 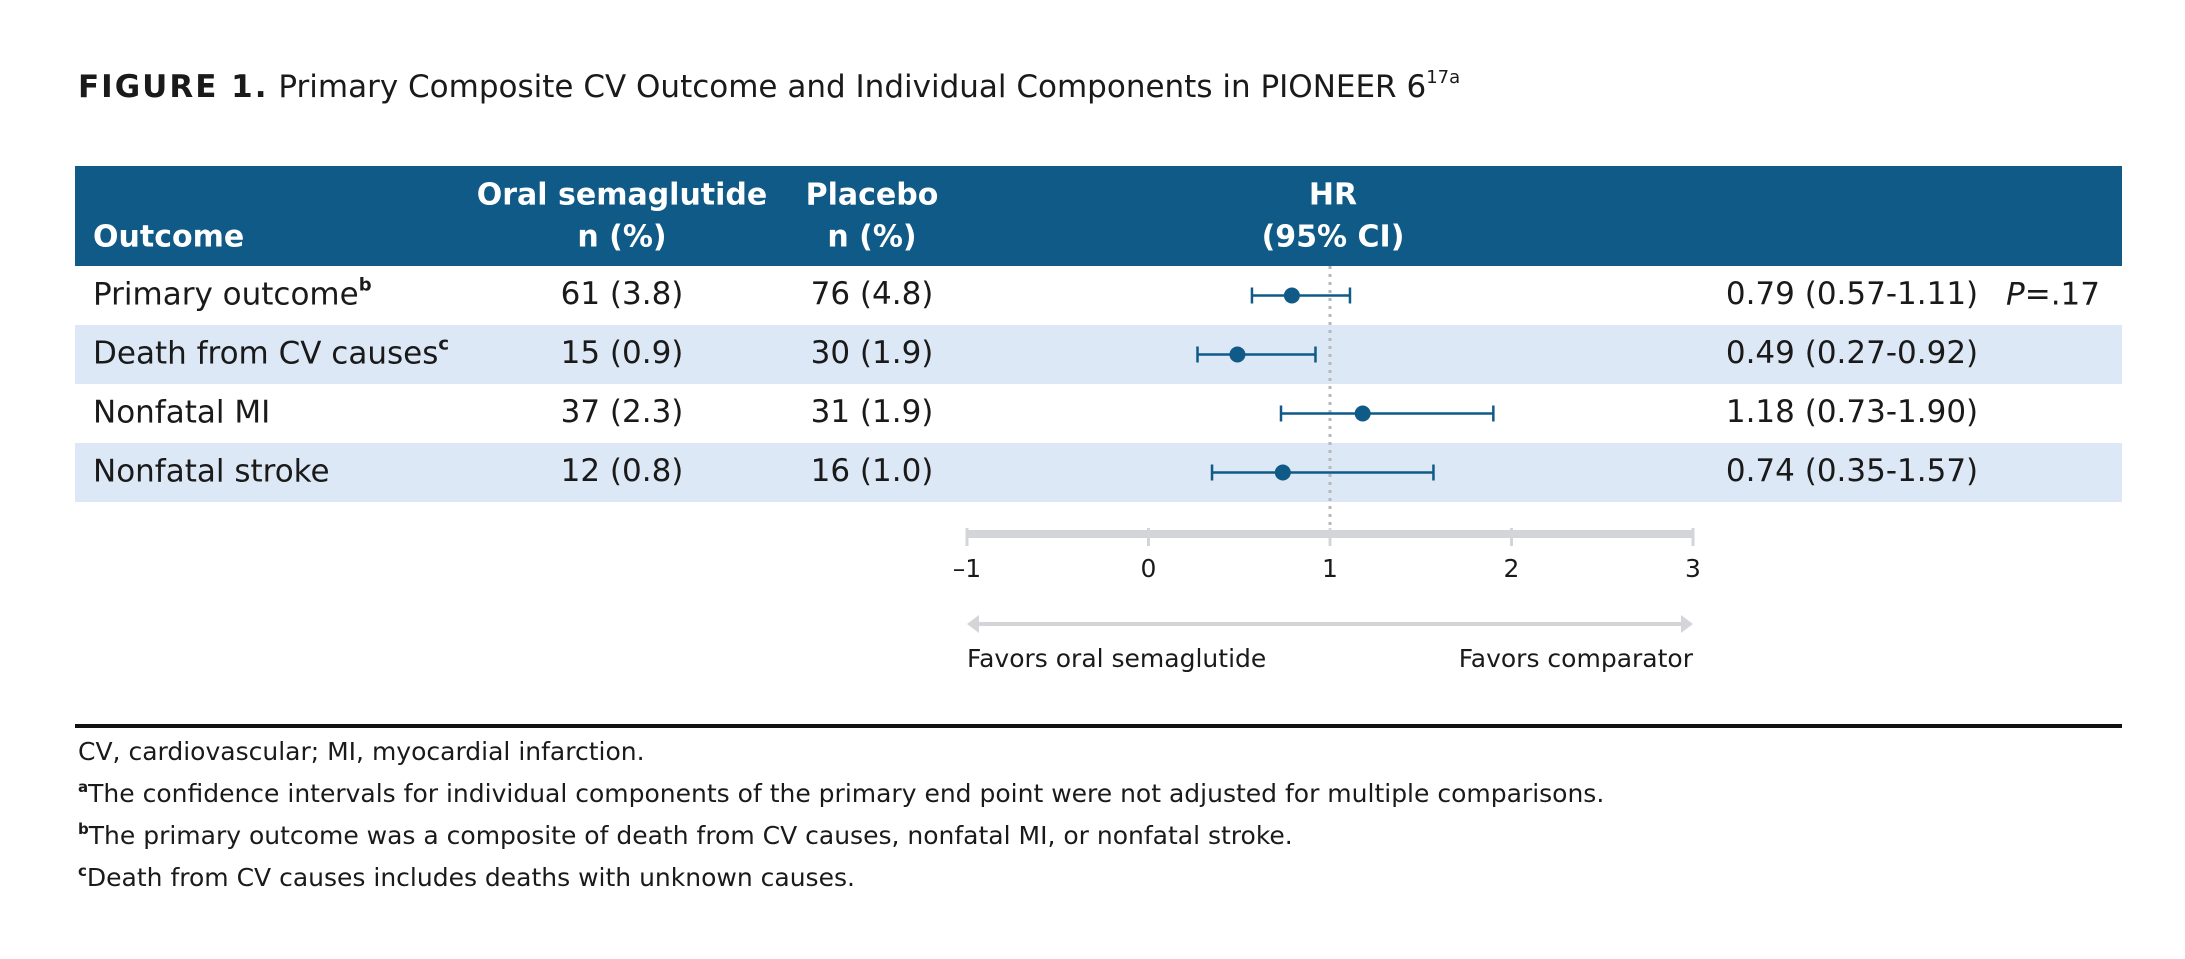 I want to click on placebo-n: 76 (4.8), so click(x=872, y=294).